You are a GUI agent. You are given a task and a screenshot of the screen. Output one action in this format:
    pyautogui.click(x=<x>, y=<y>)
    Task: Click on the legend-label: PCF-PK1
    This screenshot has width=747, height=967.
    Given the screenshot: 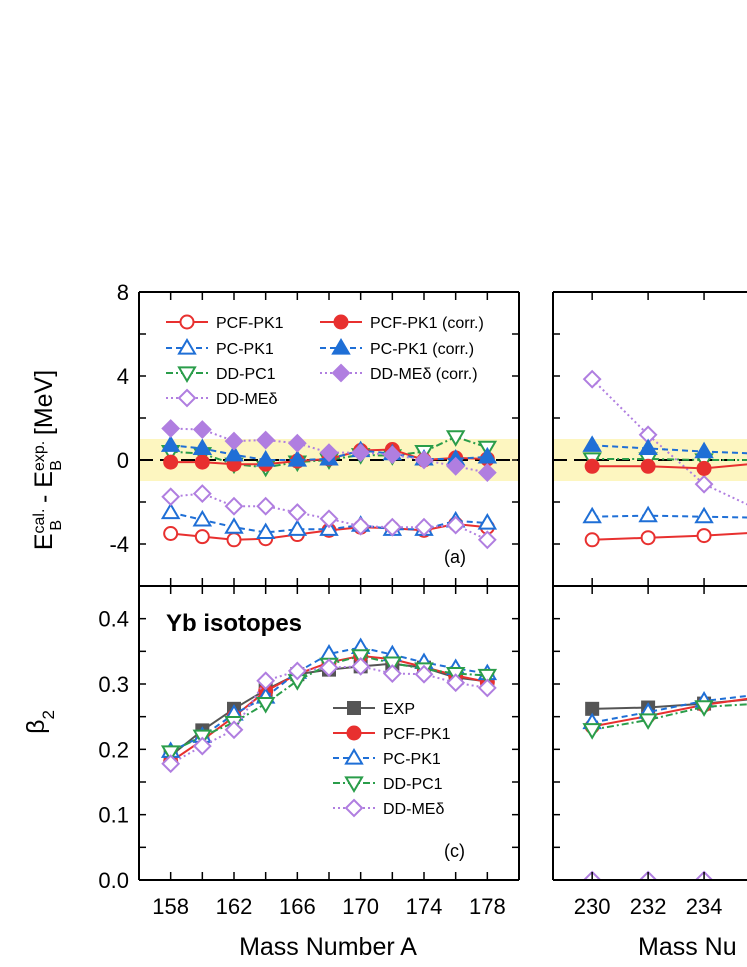 What is the action you would take?
    pyautogui.click(x=417, y=734)
    